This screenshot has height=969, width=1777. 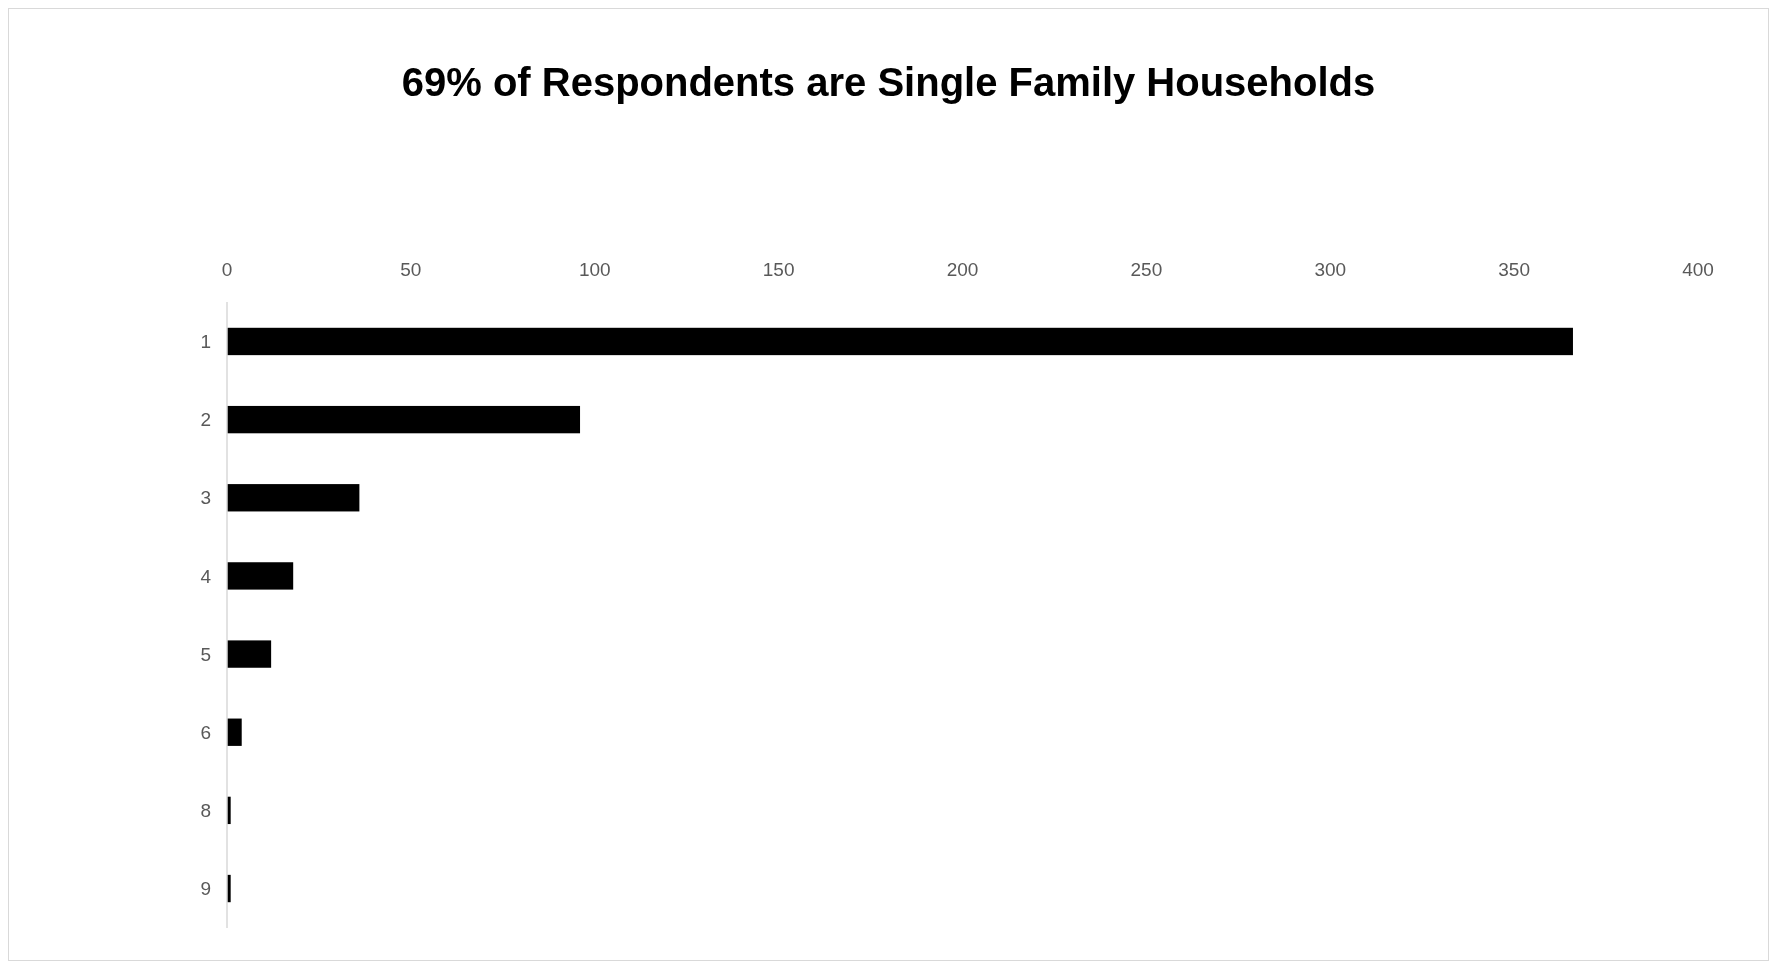 What do you see at coordinates (1330, 269) in the screenshot?
I see `x-tick-label: 300` at bounding box center [1330, 269].